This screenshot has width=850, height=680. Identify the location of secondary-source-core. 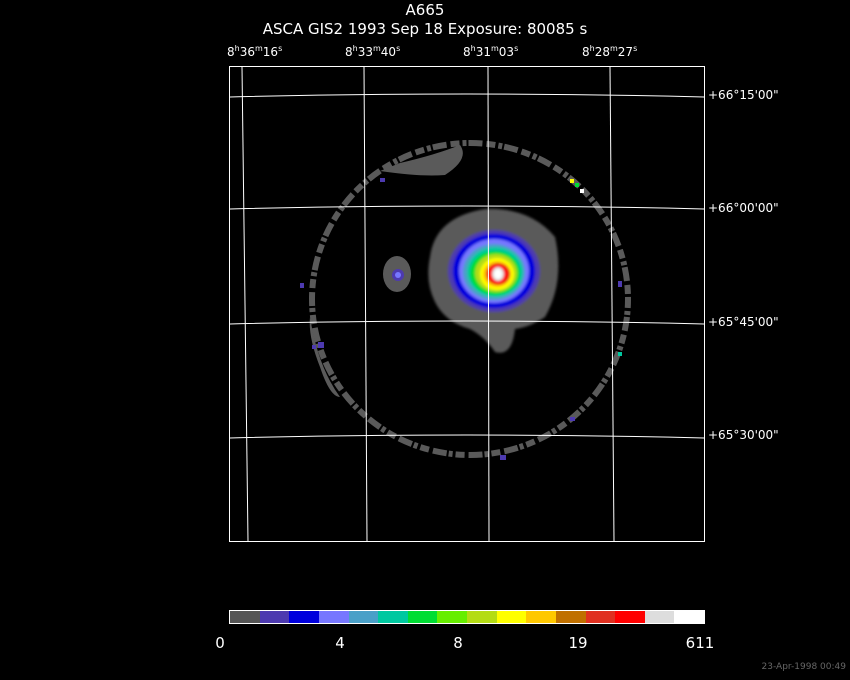
(398, 275).